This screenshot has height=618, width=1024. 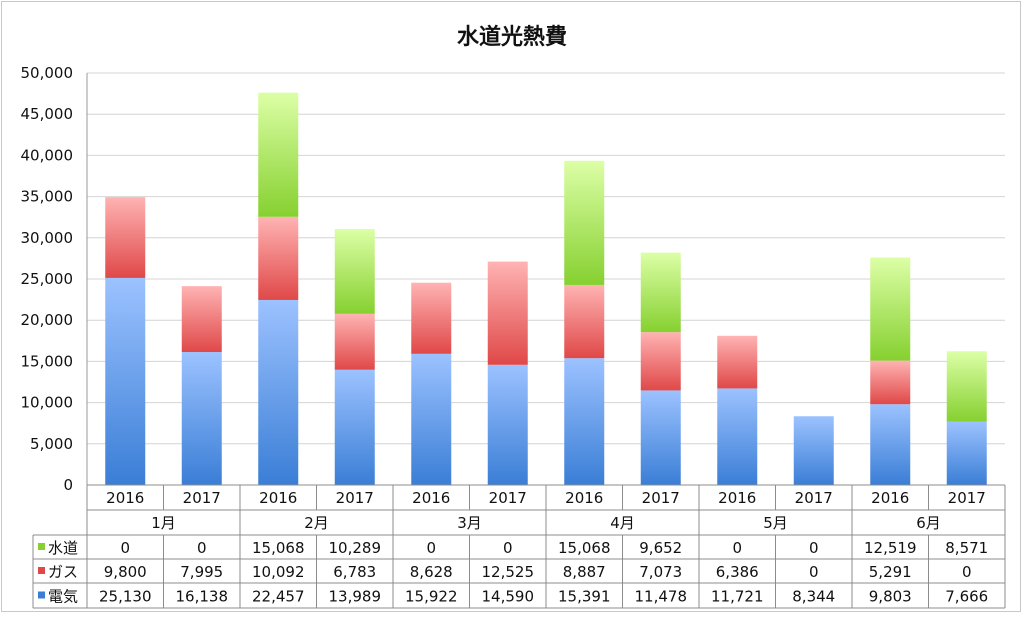 I want to click on y-tick-label: 15,000, so click(x=47, y=361).